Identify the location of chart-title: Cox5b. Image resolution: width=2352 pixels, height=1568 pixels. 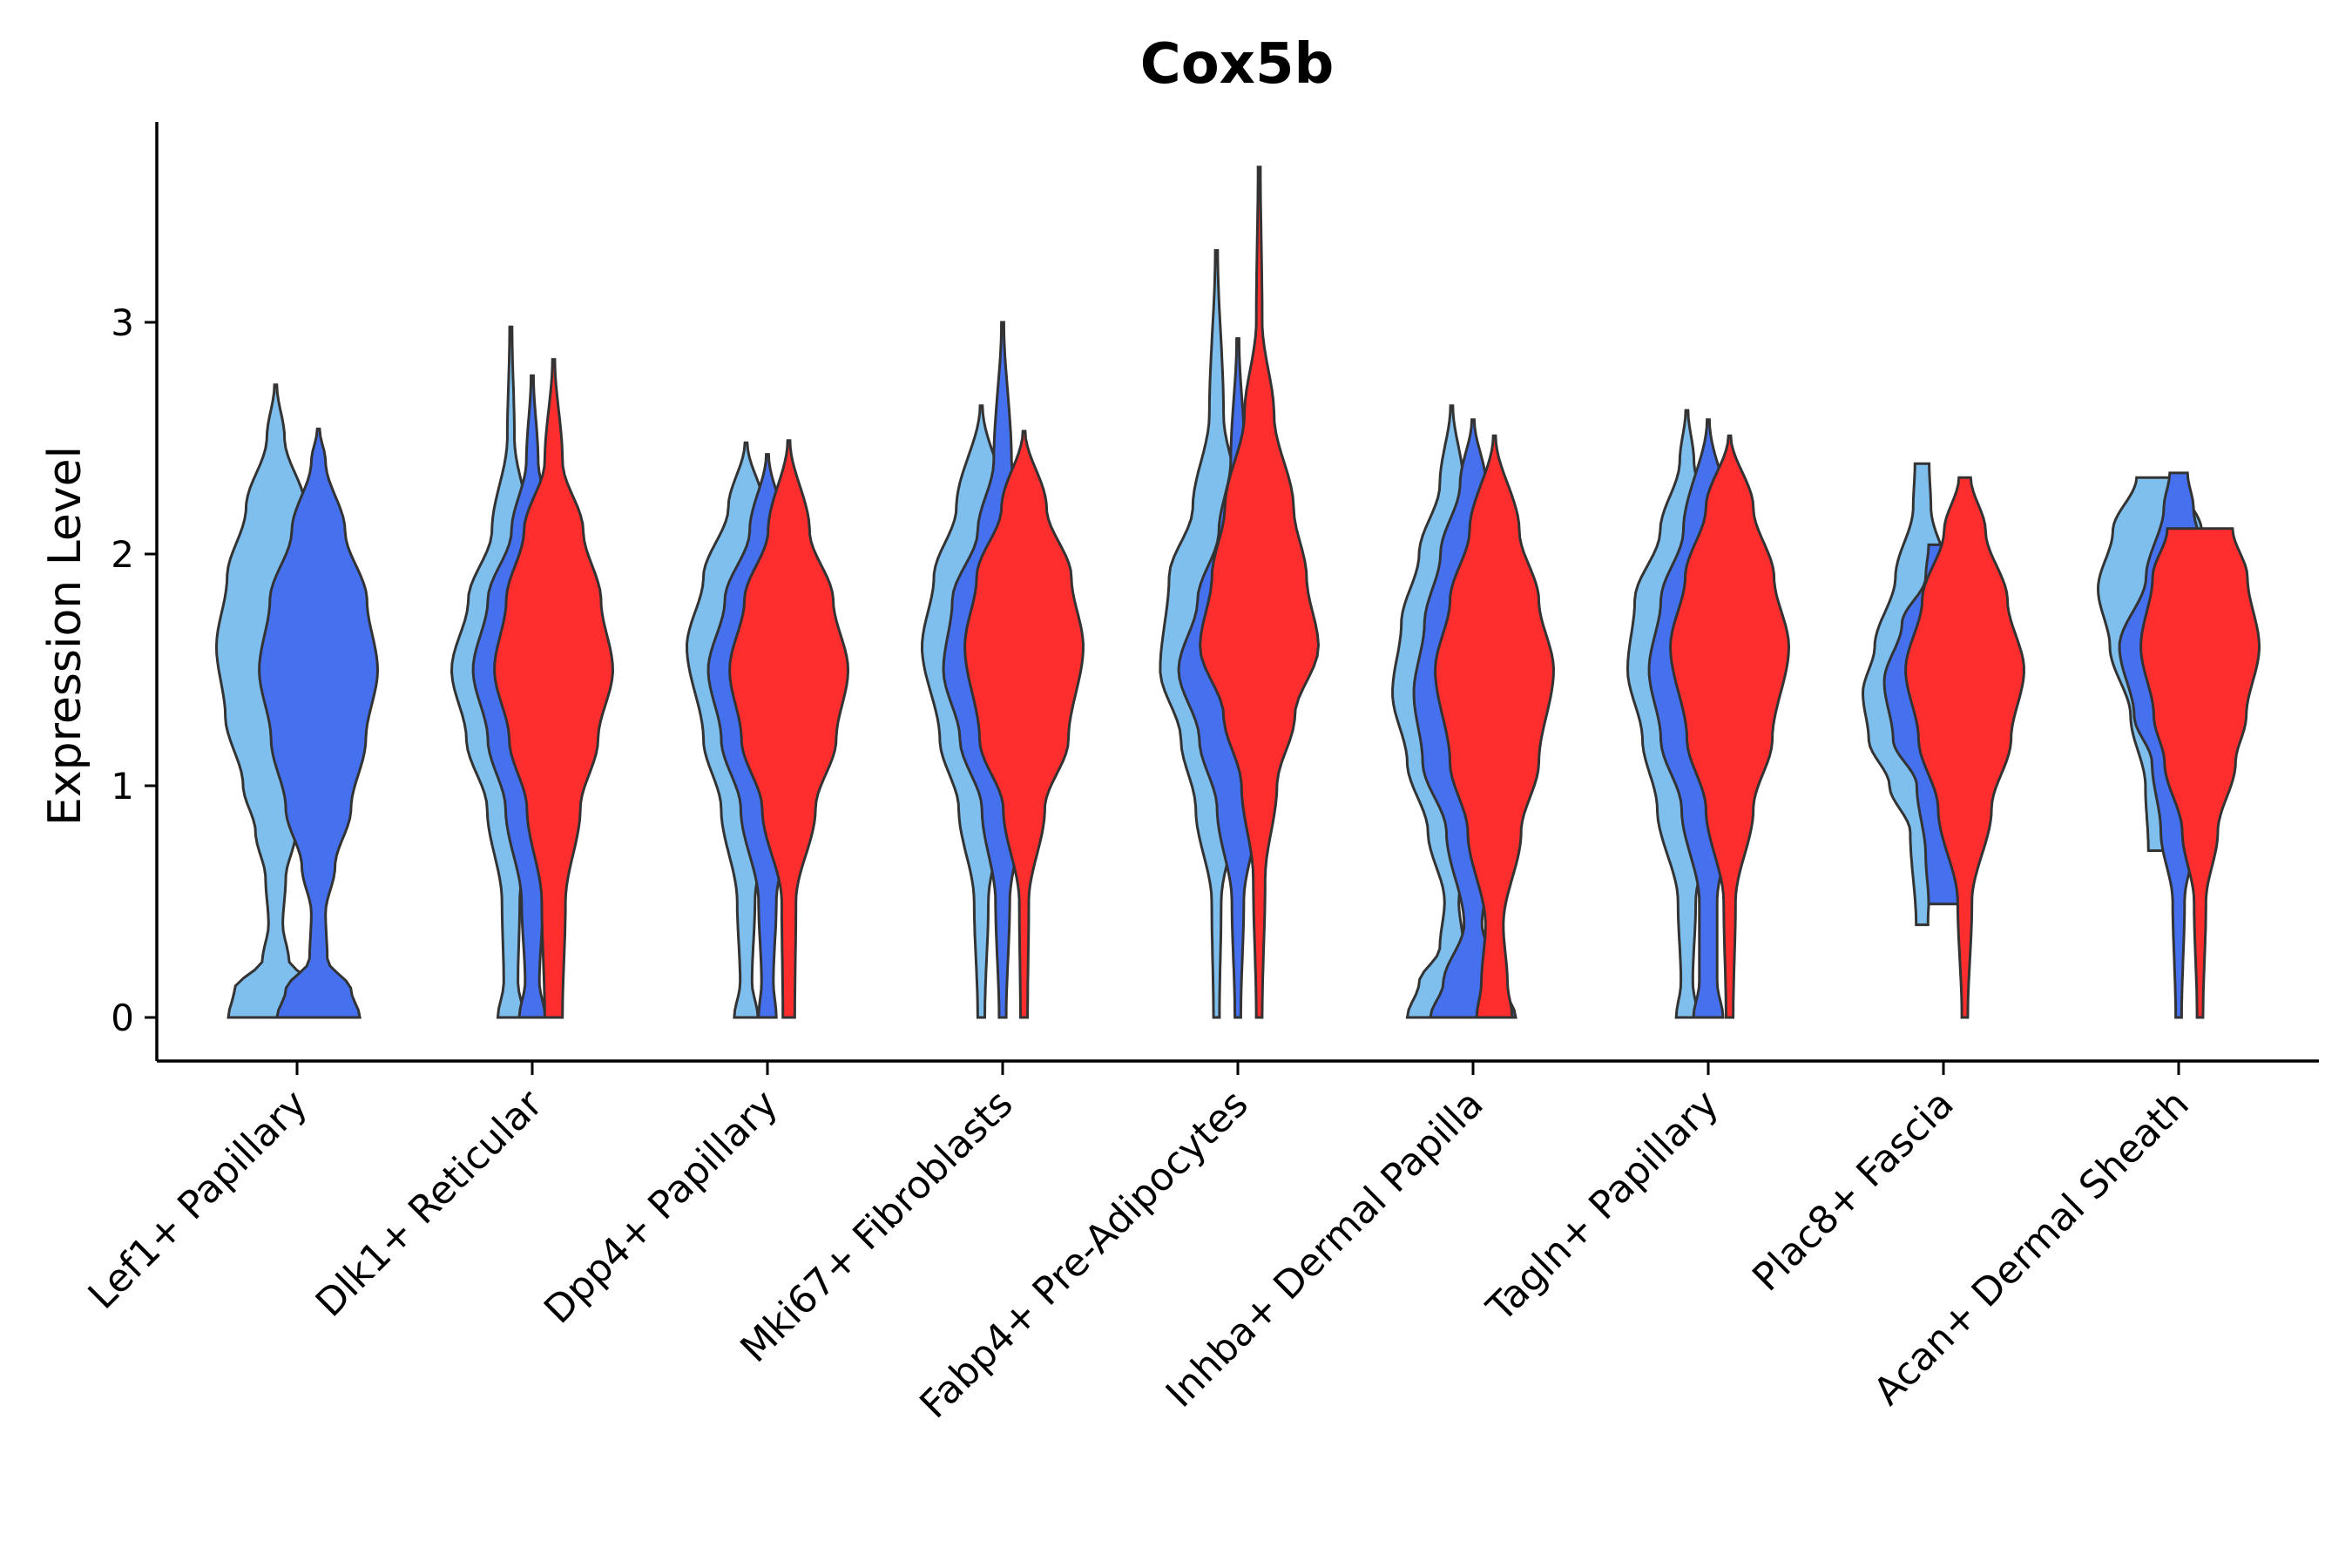
(1237, 64).